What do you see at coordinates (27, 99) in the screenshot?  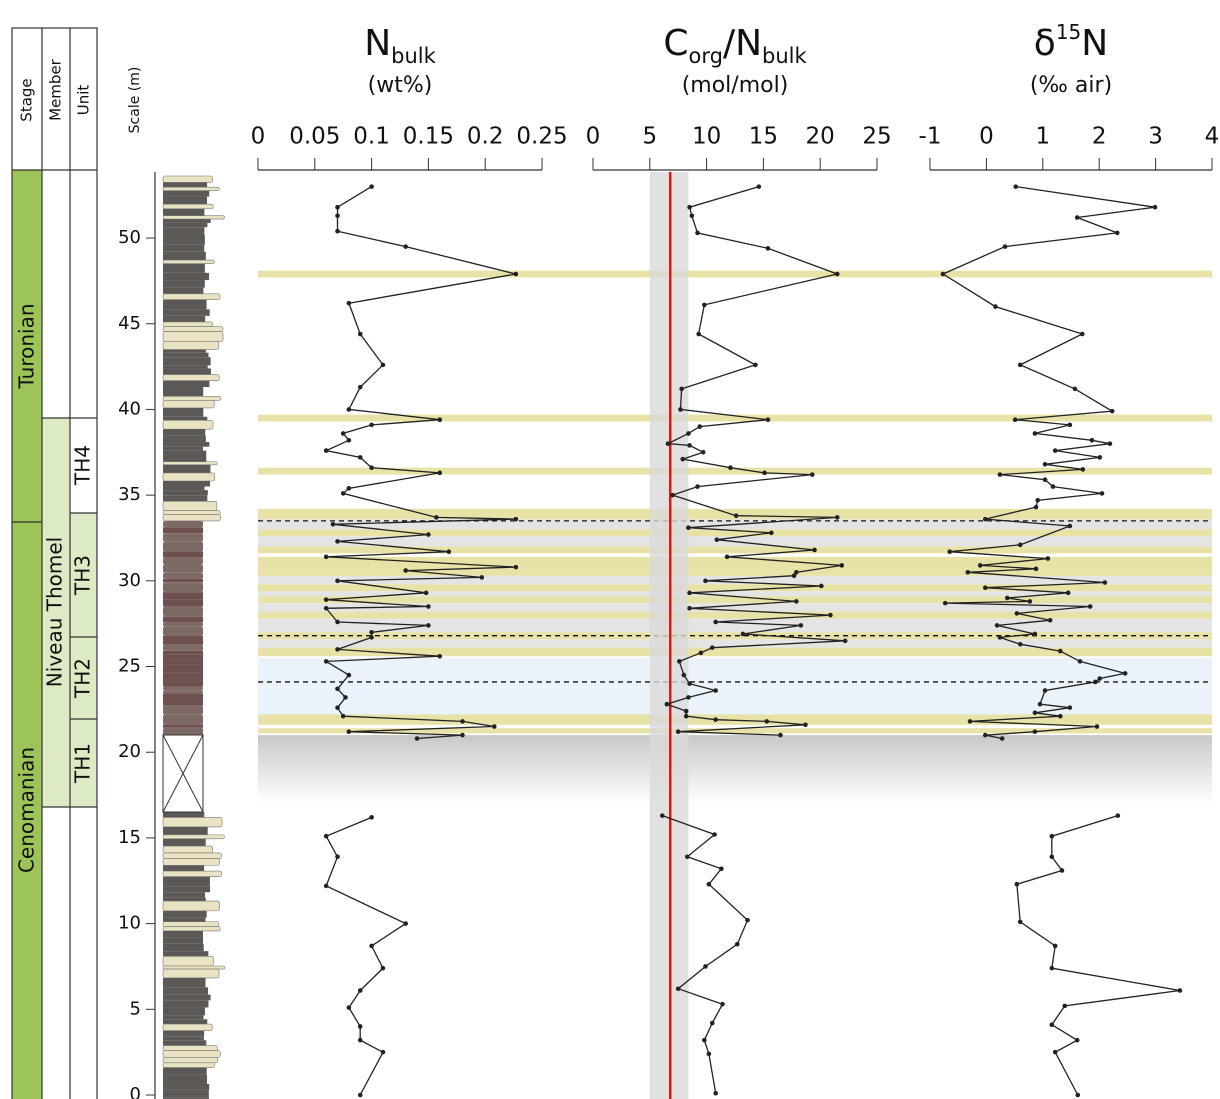 I see `header: Stage` at bounding box center [27, 99].